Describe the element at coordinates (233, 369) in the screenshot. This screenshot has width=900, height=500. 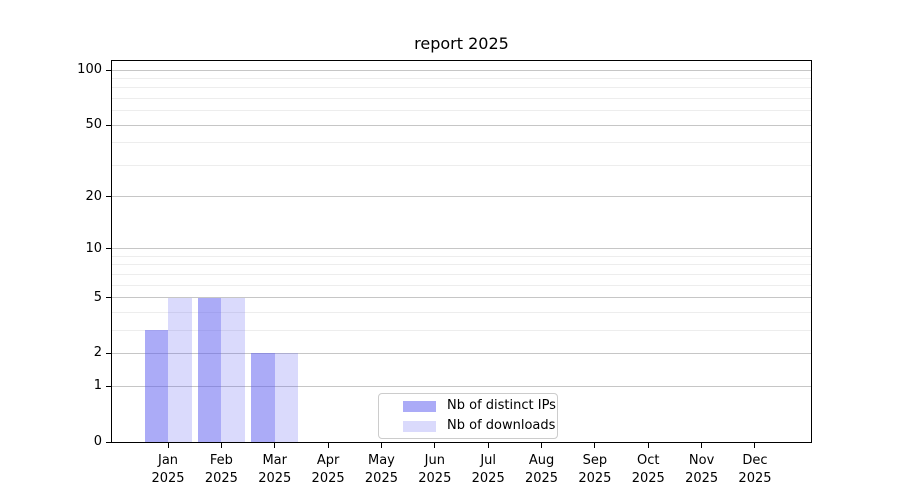
I see `bar-feb-2025-s1` at that location.